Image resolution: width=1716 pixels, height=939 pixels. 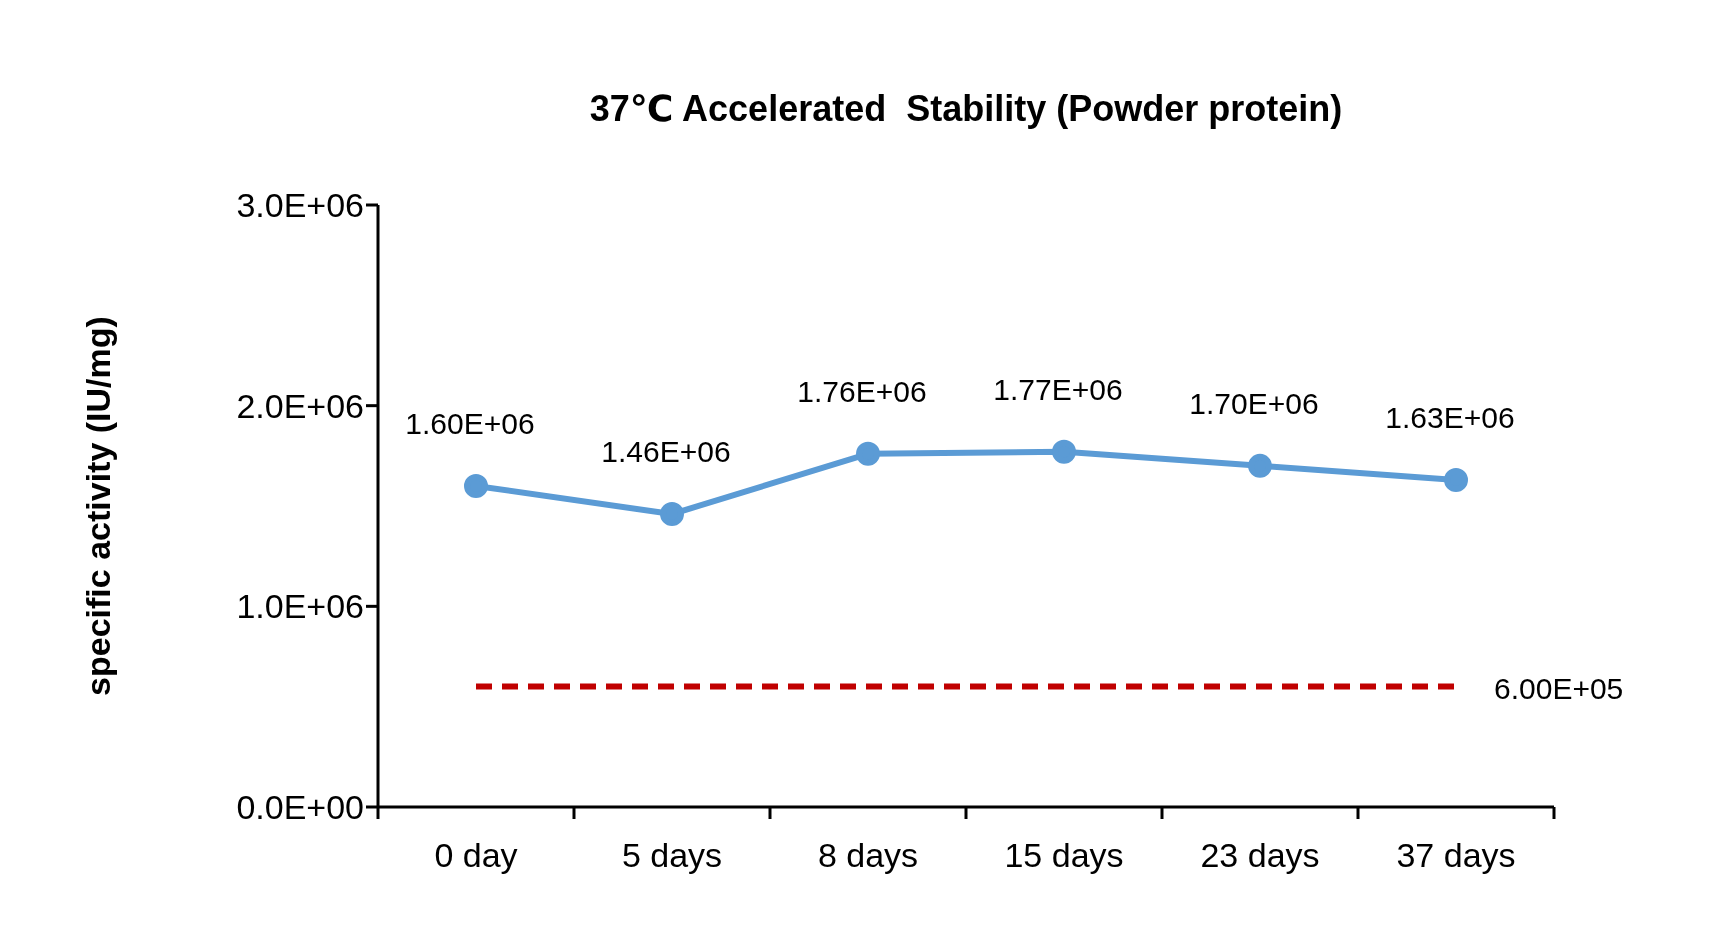 I want to click on data-label: 1.46E+06, so click(x=666, y=452).